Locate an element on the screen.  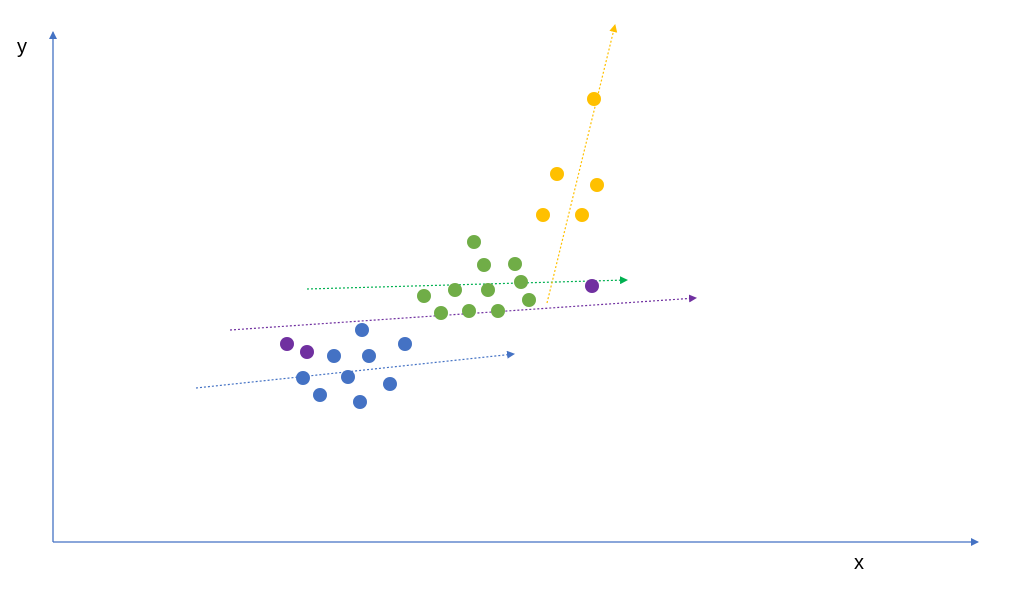
blue-arrow is located at coordinates (355, 369).